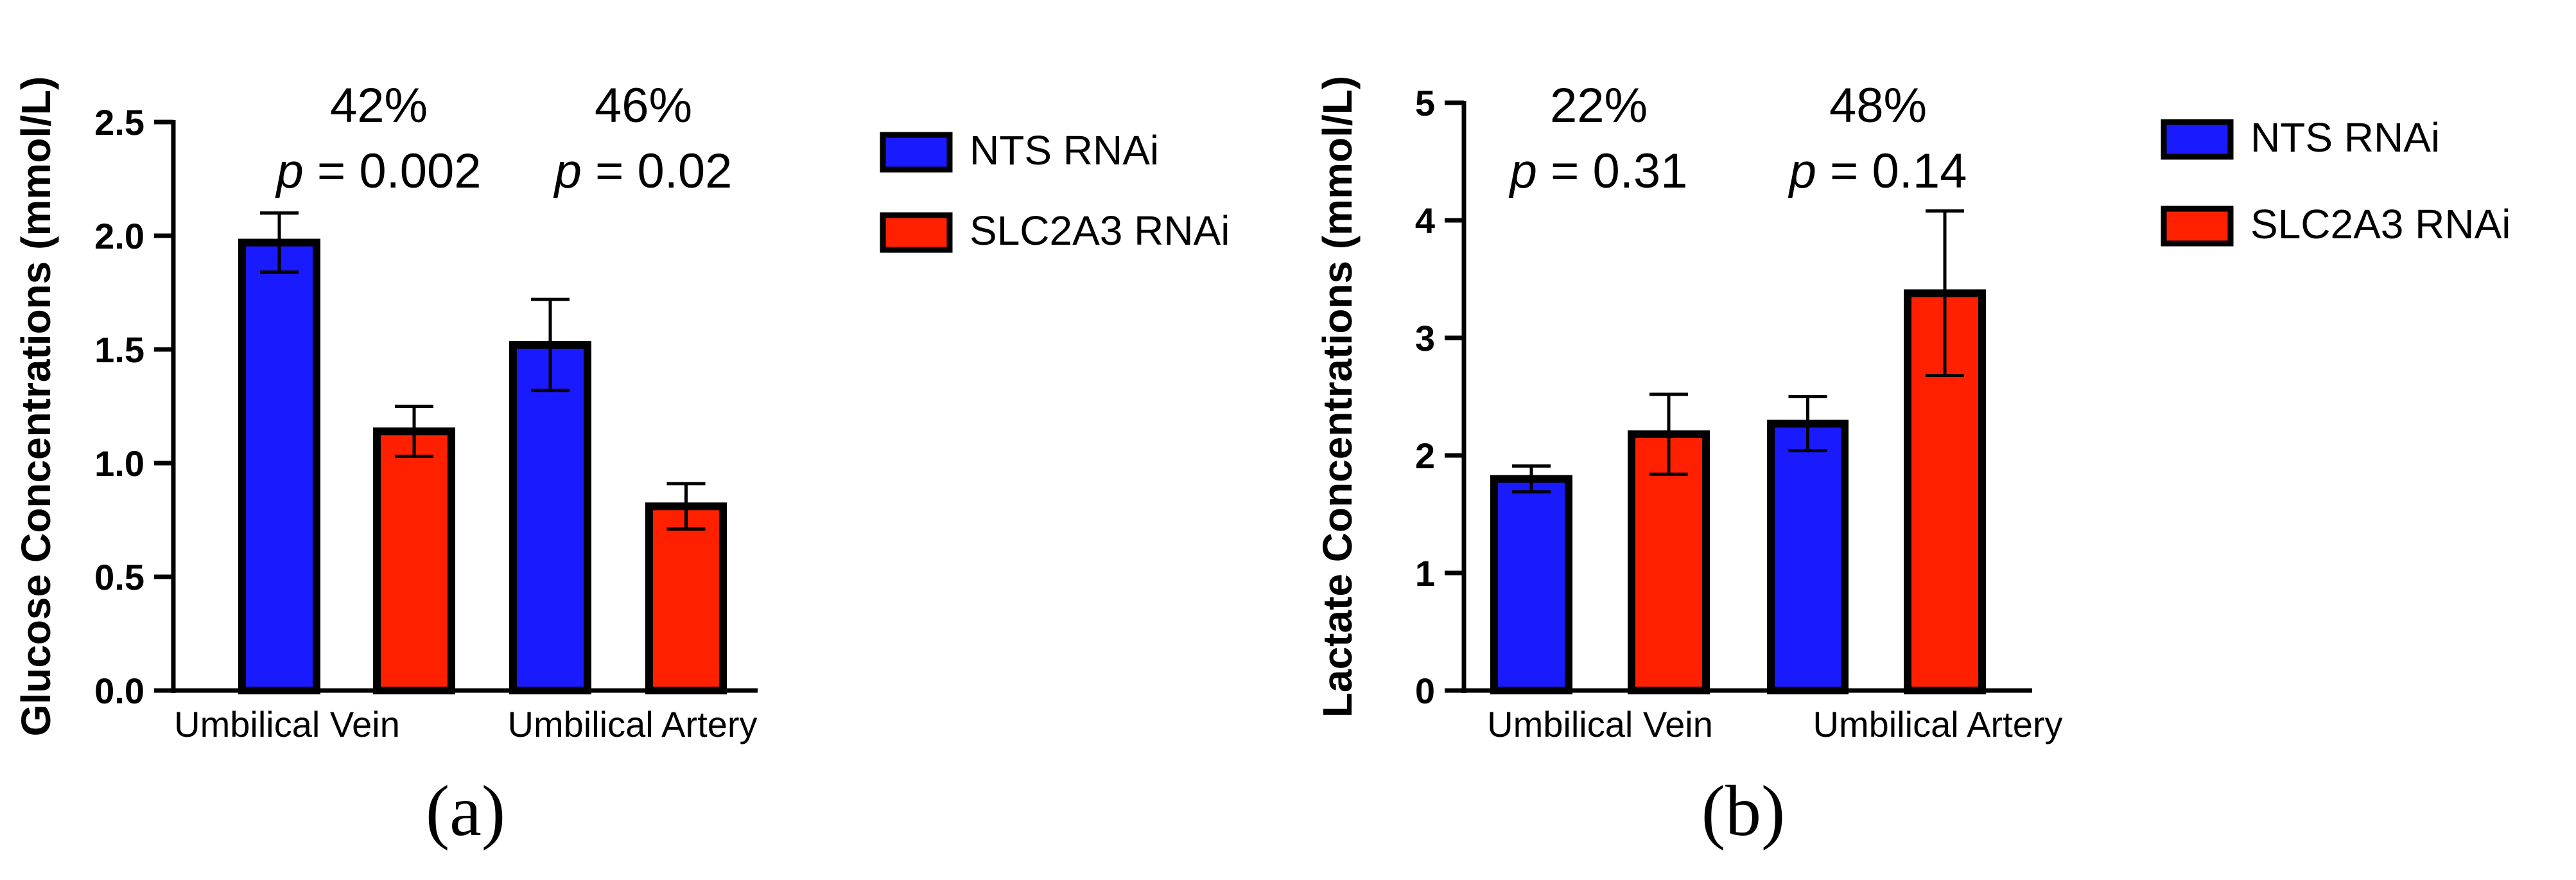  I want to click on annotation-percent: 42%, so click(379, 105).